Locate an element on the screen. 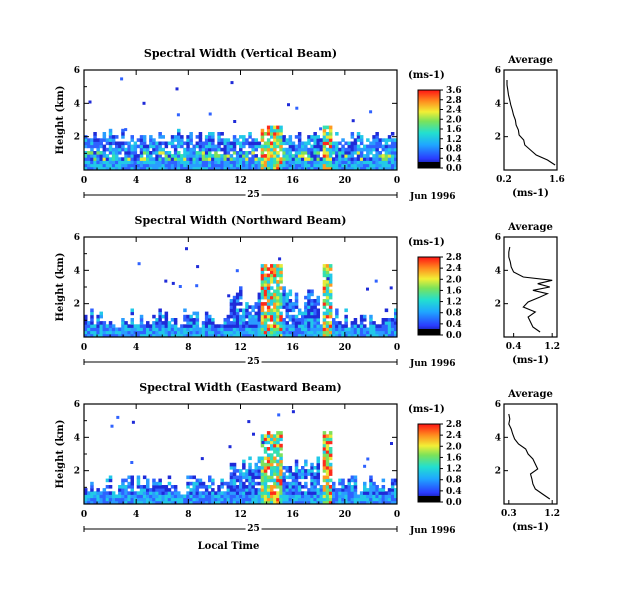  date-day-bg is located at coordinates (253, 527).